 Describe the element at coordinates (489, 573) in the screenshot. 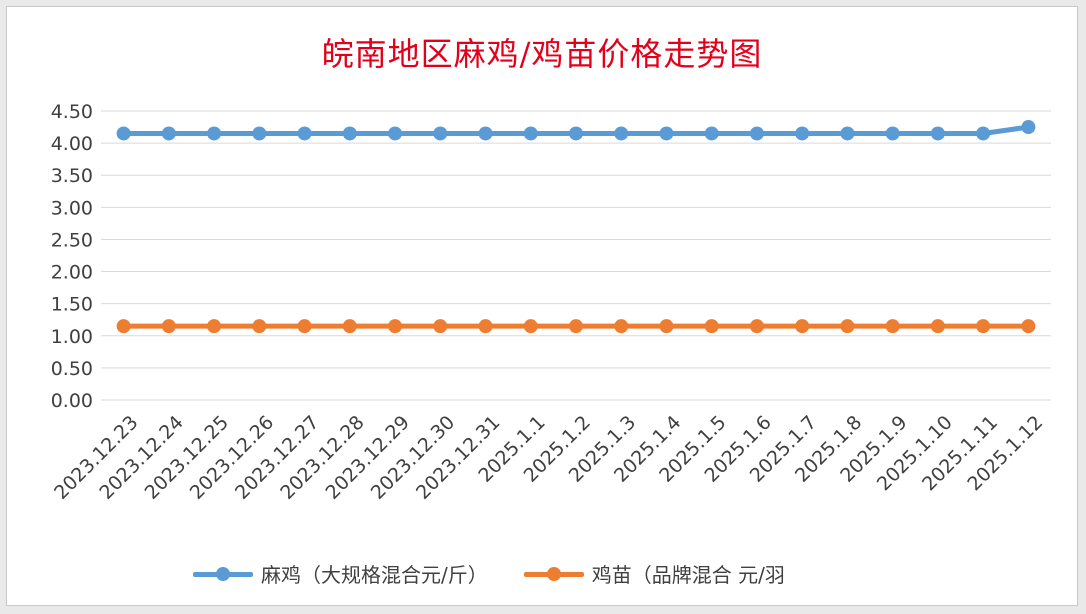

I see `legend: 麻鸡（大规格混合元/斤） 鸡苗（品牌混合 元/羽` at that location.